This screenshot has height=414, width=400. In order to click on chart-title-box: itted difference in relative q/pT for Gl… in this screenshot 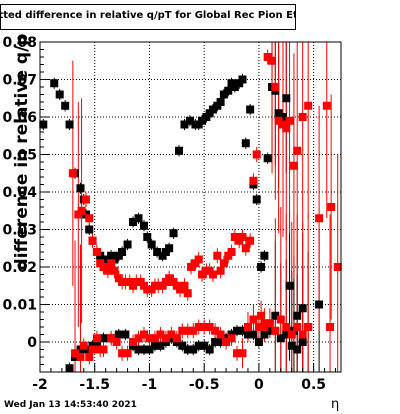, I will do `click(148, 17)`.